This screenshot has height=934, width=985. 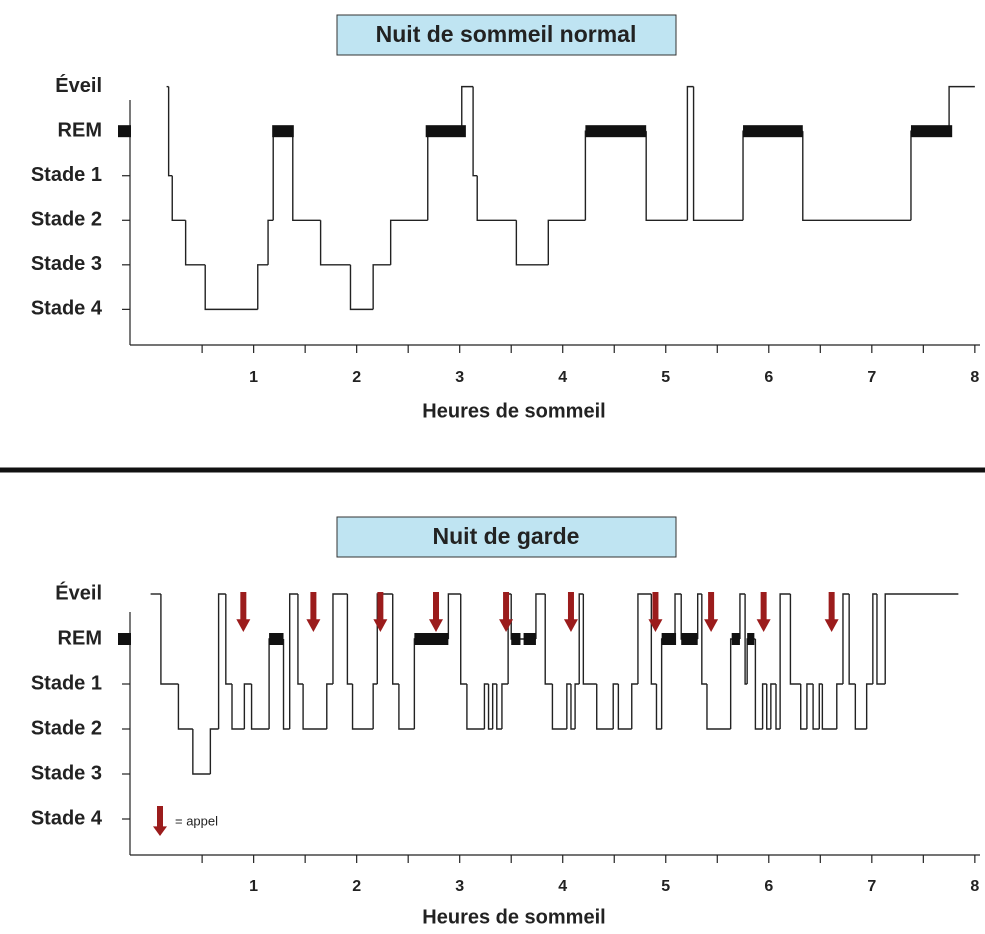 I want to click on x-axis-label: Heures de sommeil, so click(x=513, y=917).